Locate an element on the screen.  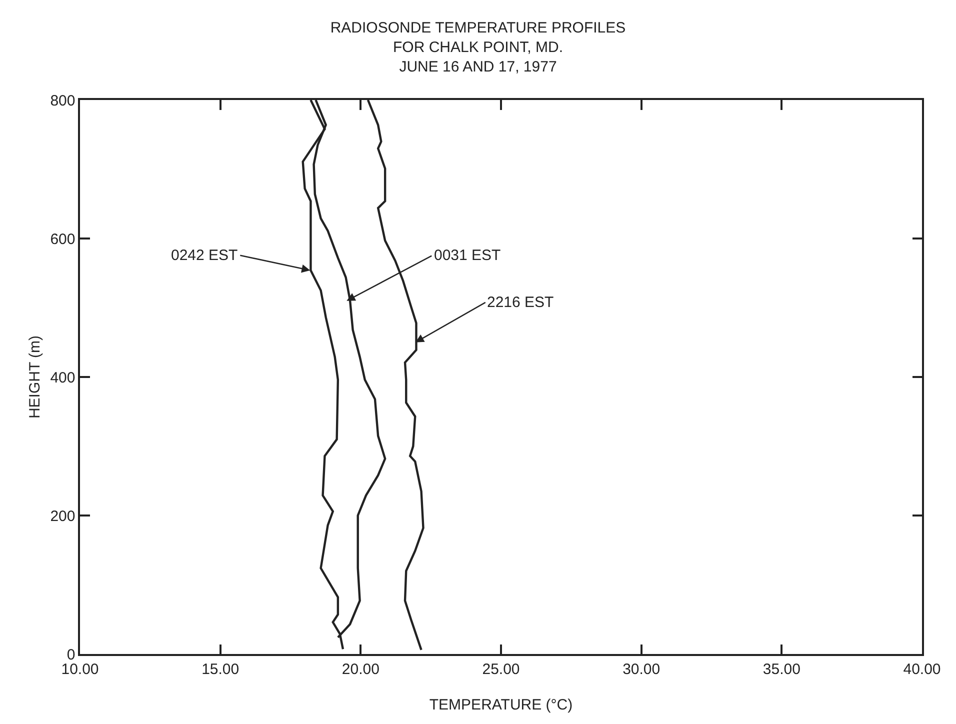
x-tick-label: 20.00 is located at coordinates (361, 669).